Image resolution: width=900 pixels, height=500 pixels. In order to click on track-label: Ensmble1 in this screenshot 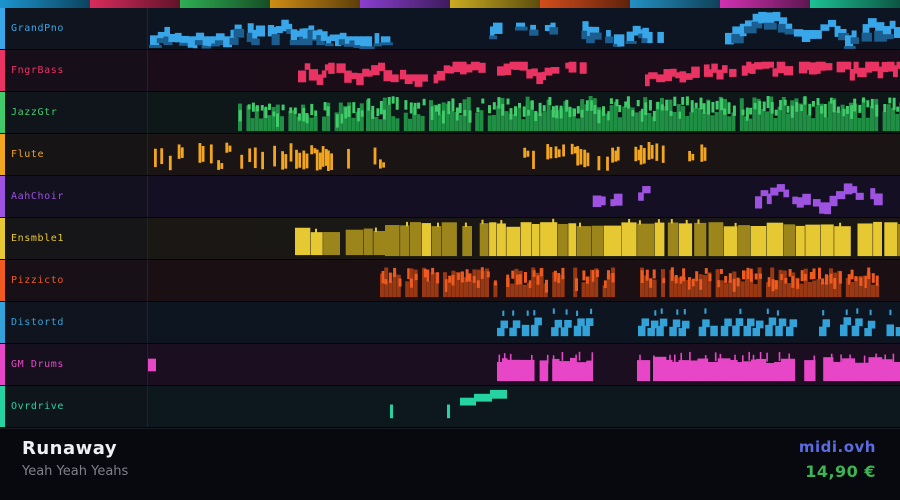, I will do `click(37, 238)`.